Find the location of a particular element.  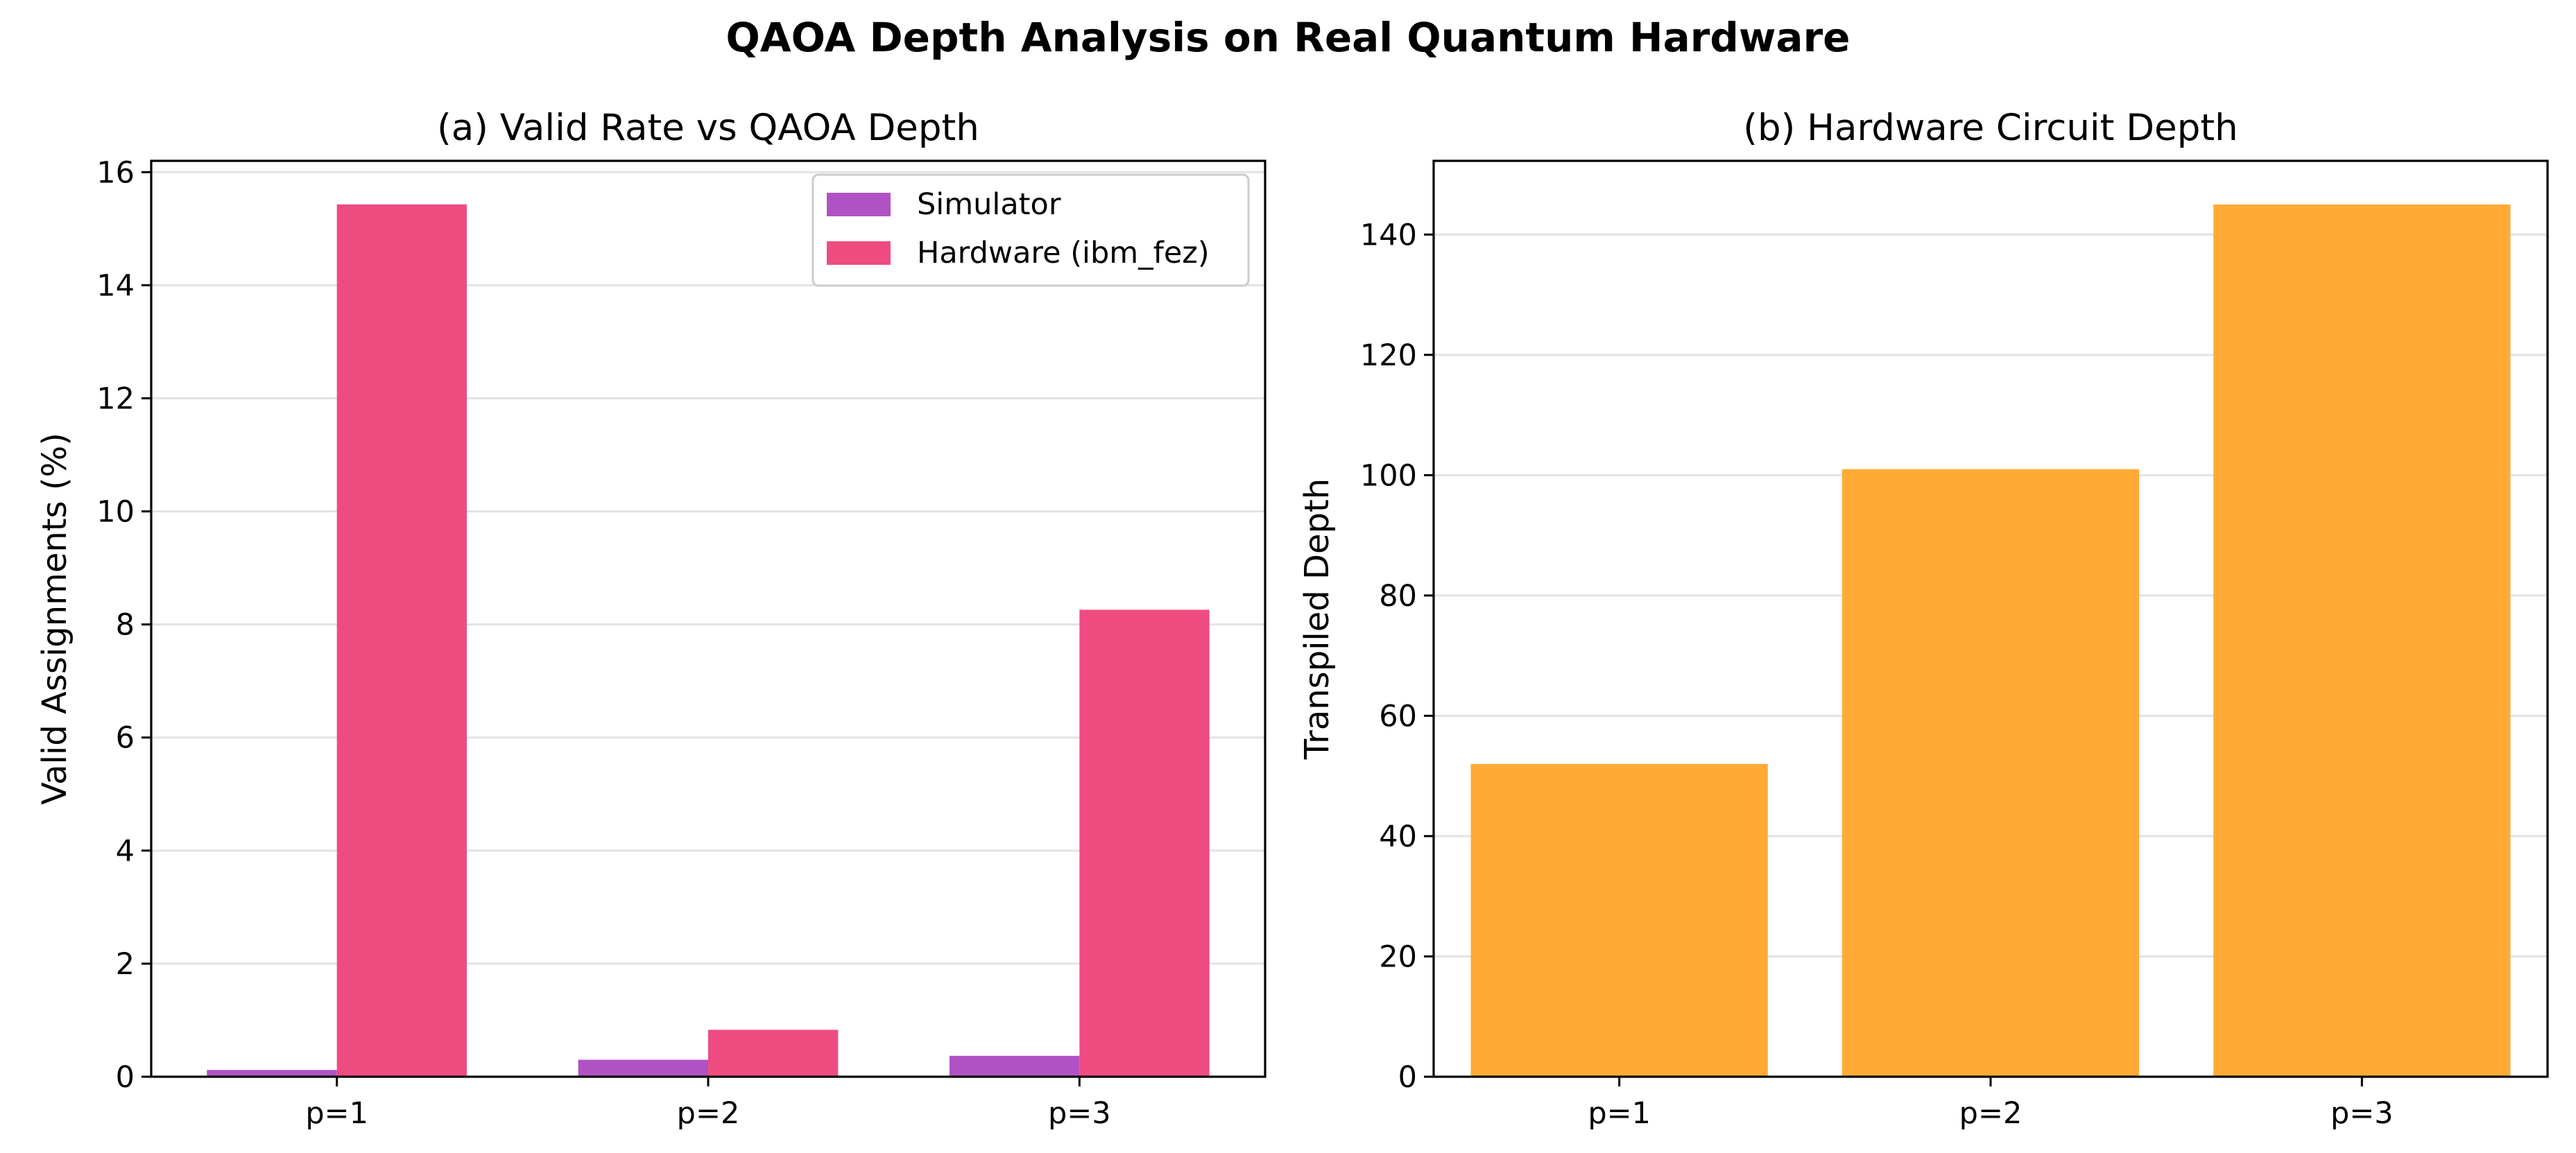

y-tick-label: 80 is located at coordinates (1398, 596).